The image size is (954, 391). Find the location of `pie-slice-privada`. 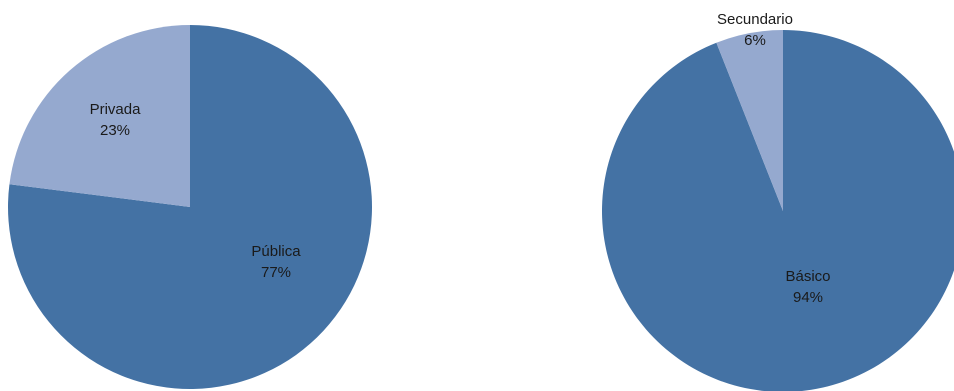

pie-slice-privada is located at coordinates (100, 116).